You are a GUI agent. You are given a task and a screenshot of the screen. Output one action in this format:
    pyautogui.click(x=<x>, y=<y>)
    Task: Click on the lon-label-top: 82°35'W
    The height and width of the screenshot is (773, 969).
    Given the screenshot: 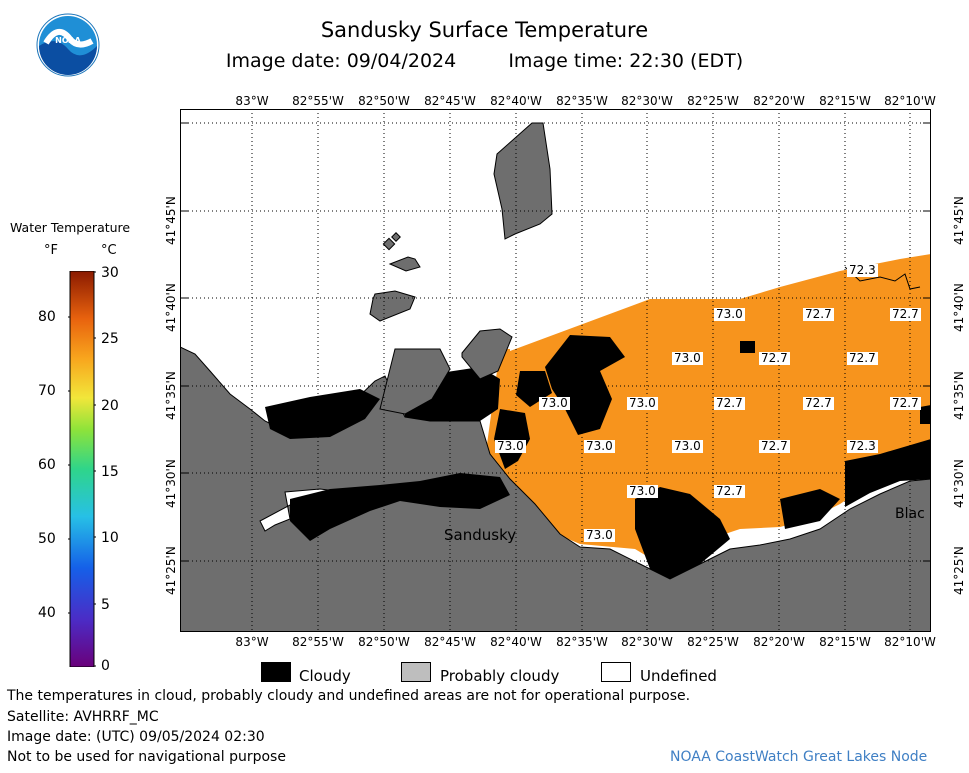 What is the action you would take?
    pyautogui.click(x=582, y=101)
    